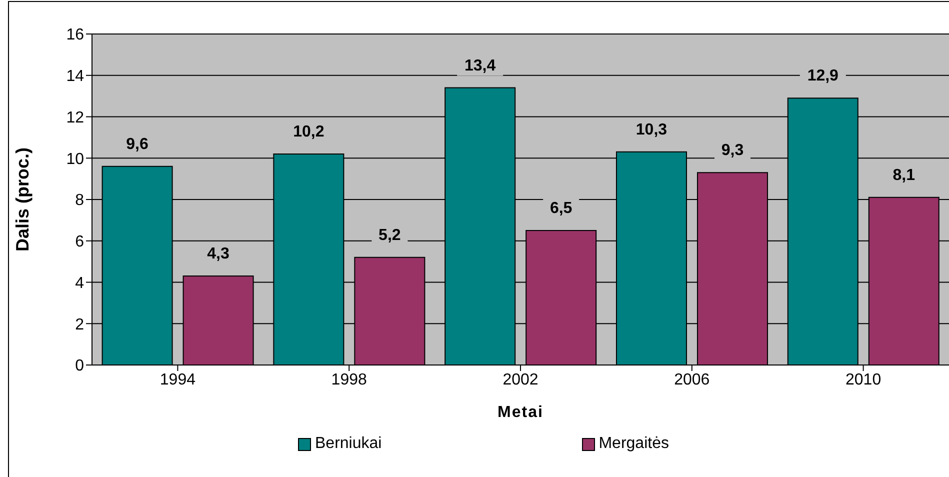 The width and height of the screenshot is (949, 477). Describe the element at coordinates (823, 76) in the screenshot. I see `data-label: 12,9` at that location.